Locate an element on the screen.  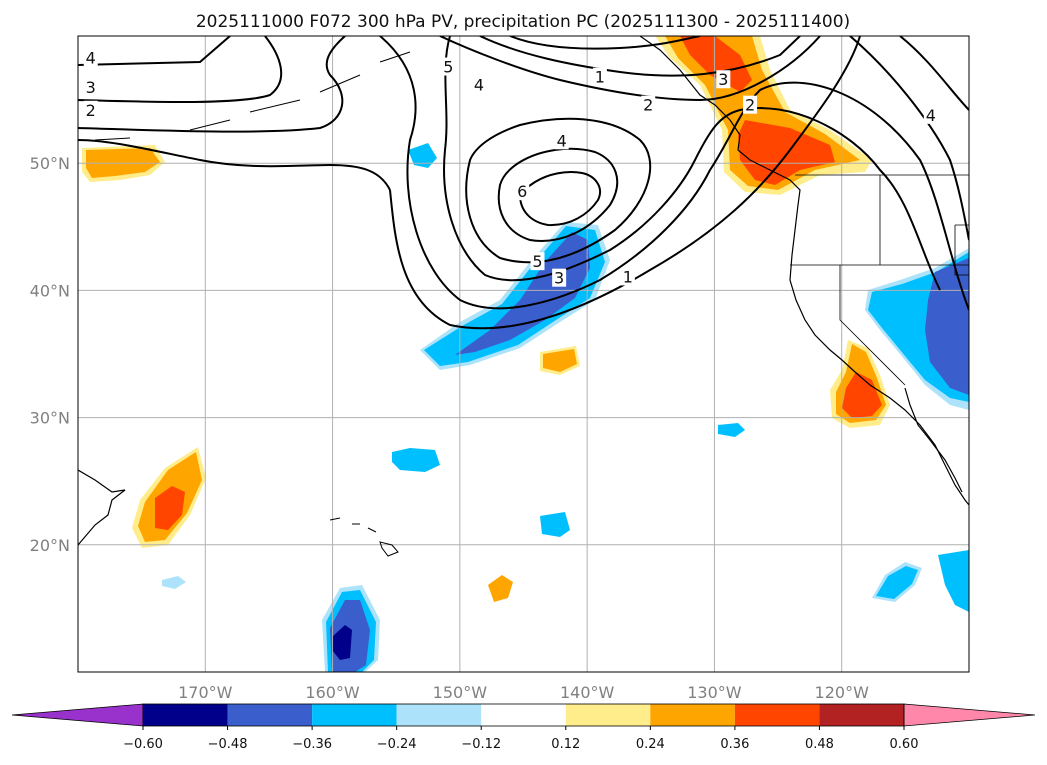
precip-blob-small-neg-west is located at coordinates (174, 582).